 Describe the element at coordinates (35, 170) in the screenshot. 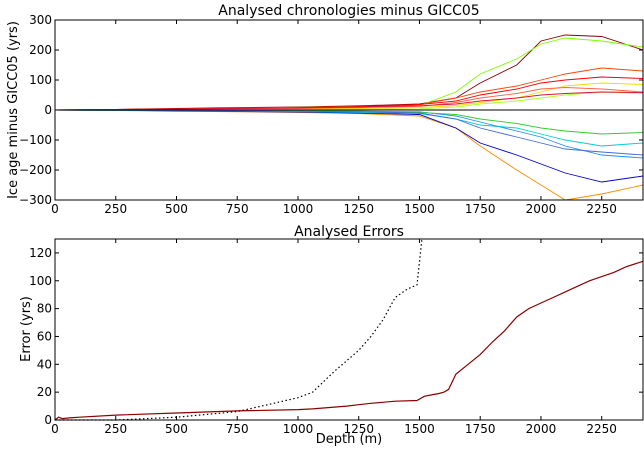

I see `chart-top-ytick-label: −200` at that location.